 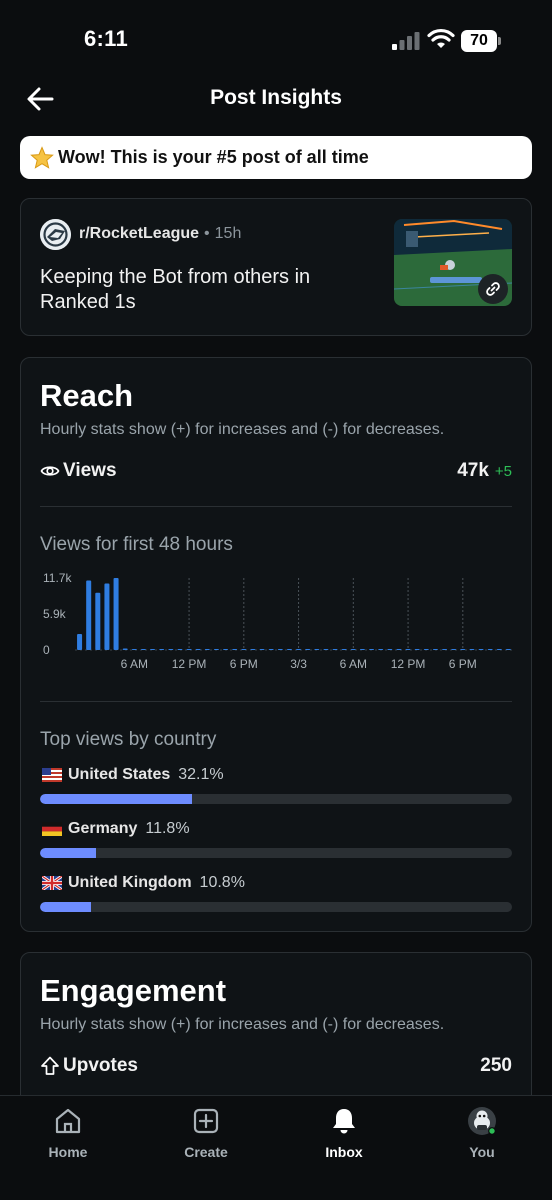 What do you see at coordinates (128, 739) in the screenshot?
I see `countries-title: Top views by country` at bounding box center [128, 739].